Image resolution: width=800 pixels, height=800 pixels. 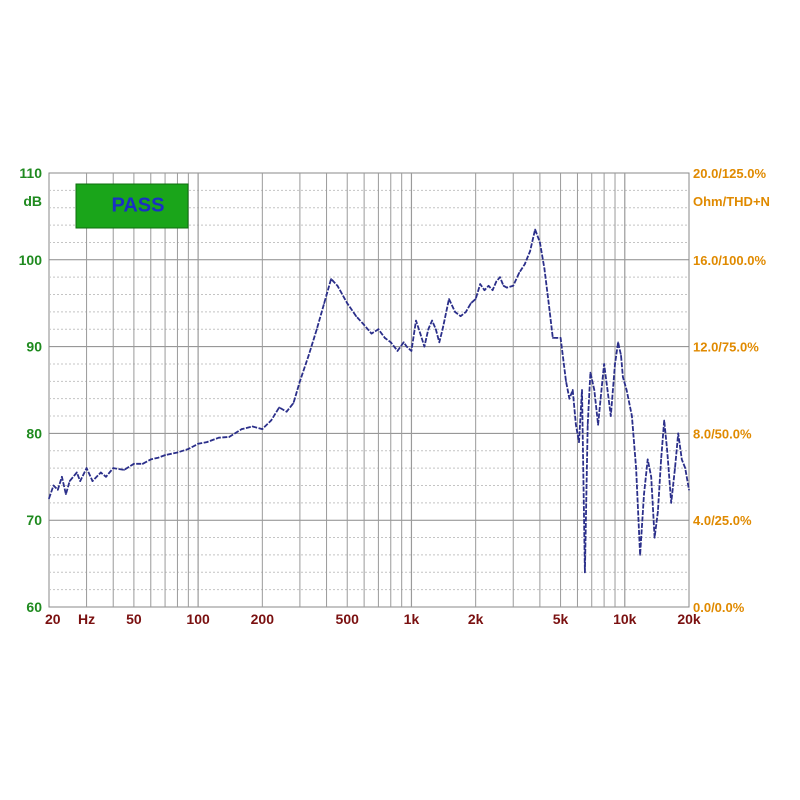 What do you see at coordinates (53, 619) in the screenshot?
I see `x-tick-label: 20` at bounding box center [53, 619].